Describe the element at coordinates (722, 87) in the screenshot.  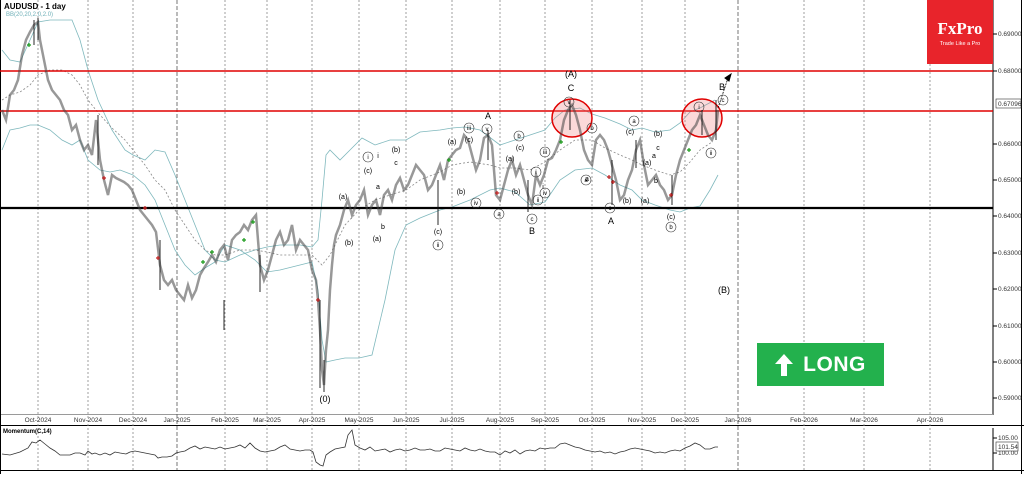
I see `svg-text: B` at that location.